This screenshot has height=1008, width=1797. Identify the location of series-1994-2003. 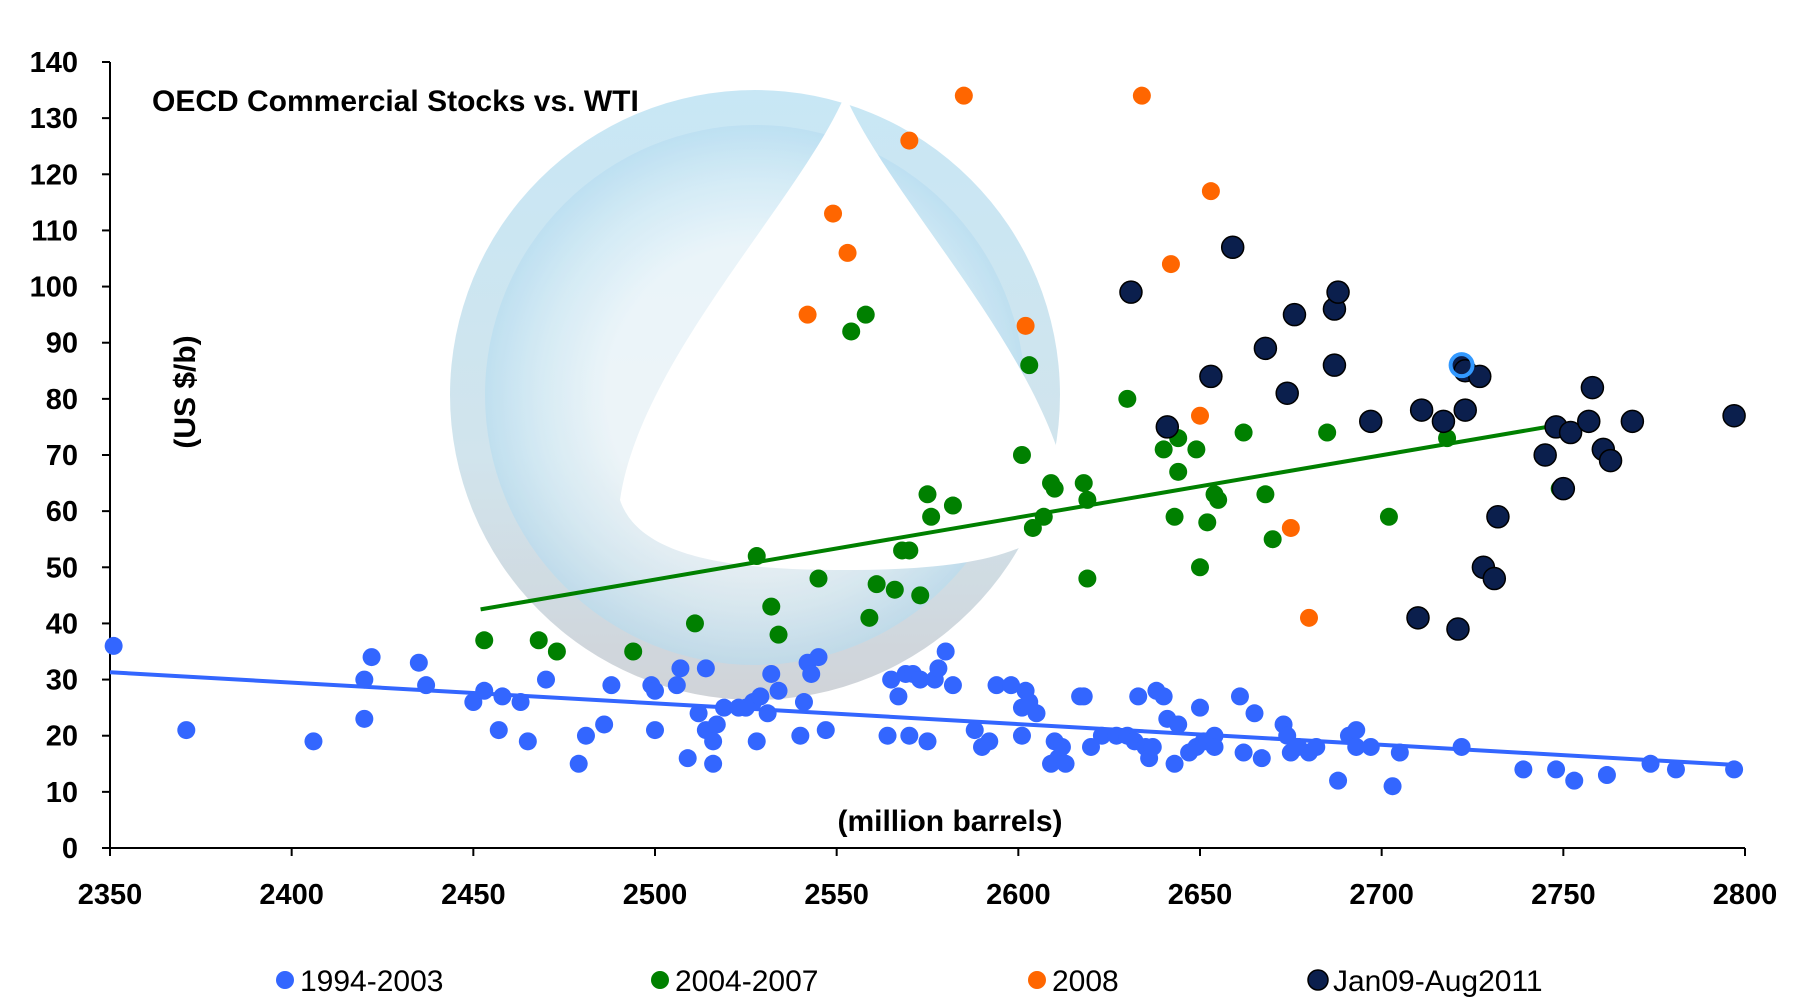
(924, 716).